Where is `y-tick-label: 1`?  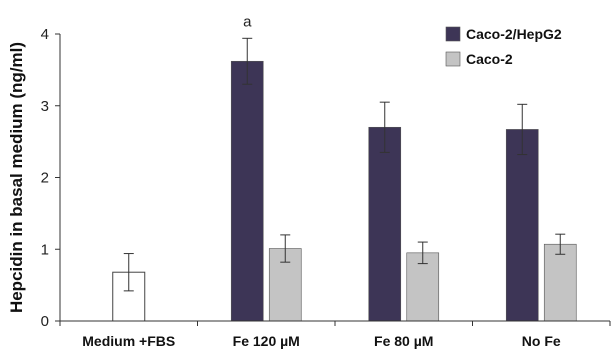 y-tick-label: 1 is located at coordinates (45, 249).